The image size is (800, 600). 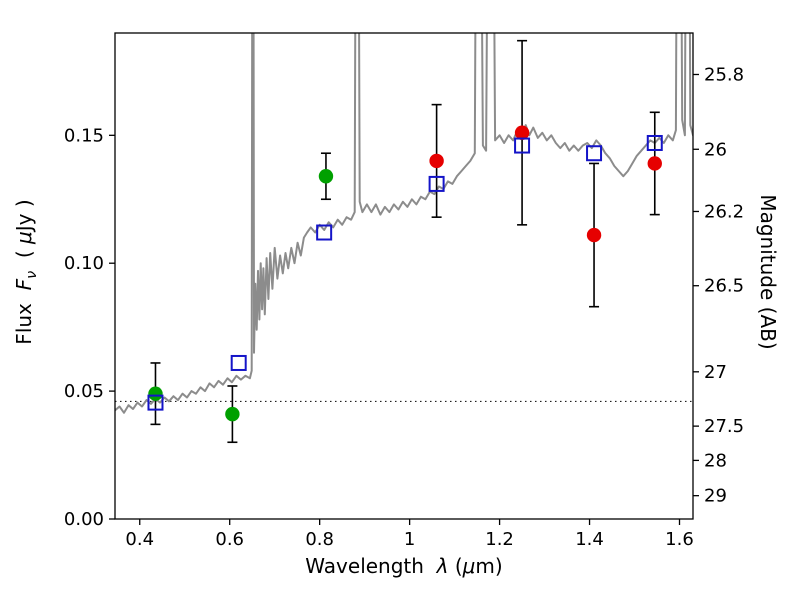 I want to click on y-right-tick-label: 25.8, so click(x=724, y=74).